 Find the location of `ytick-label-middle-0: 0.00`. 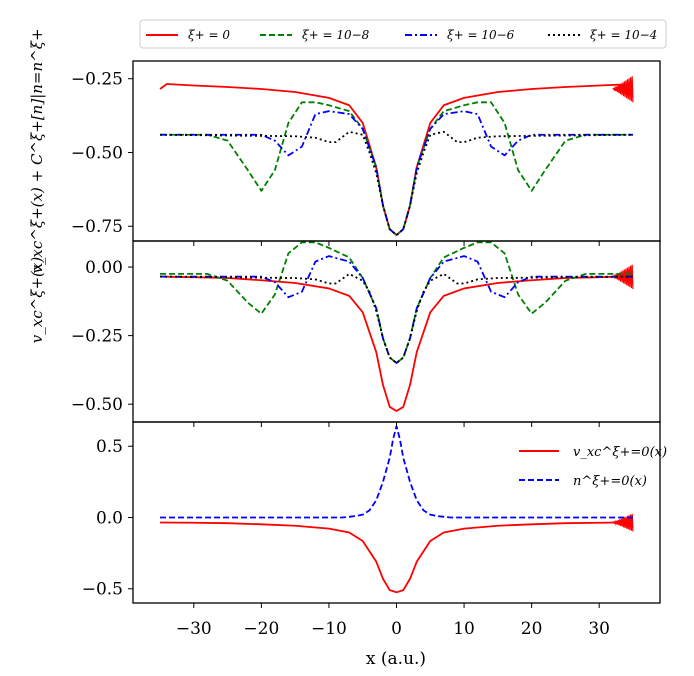

ytick-label-middle-0: 0.00 is located at coordinates (104, 268).